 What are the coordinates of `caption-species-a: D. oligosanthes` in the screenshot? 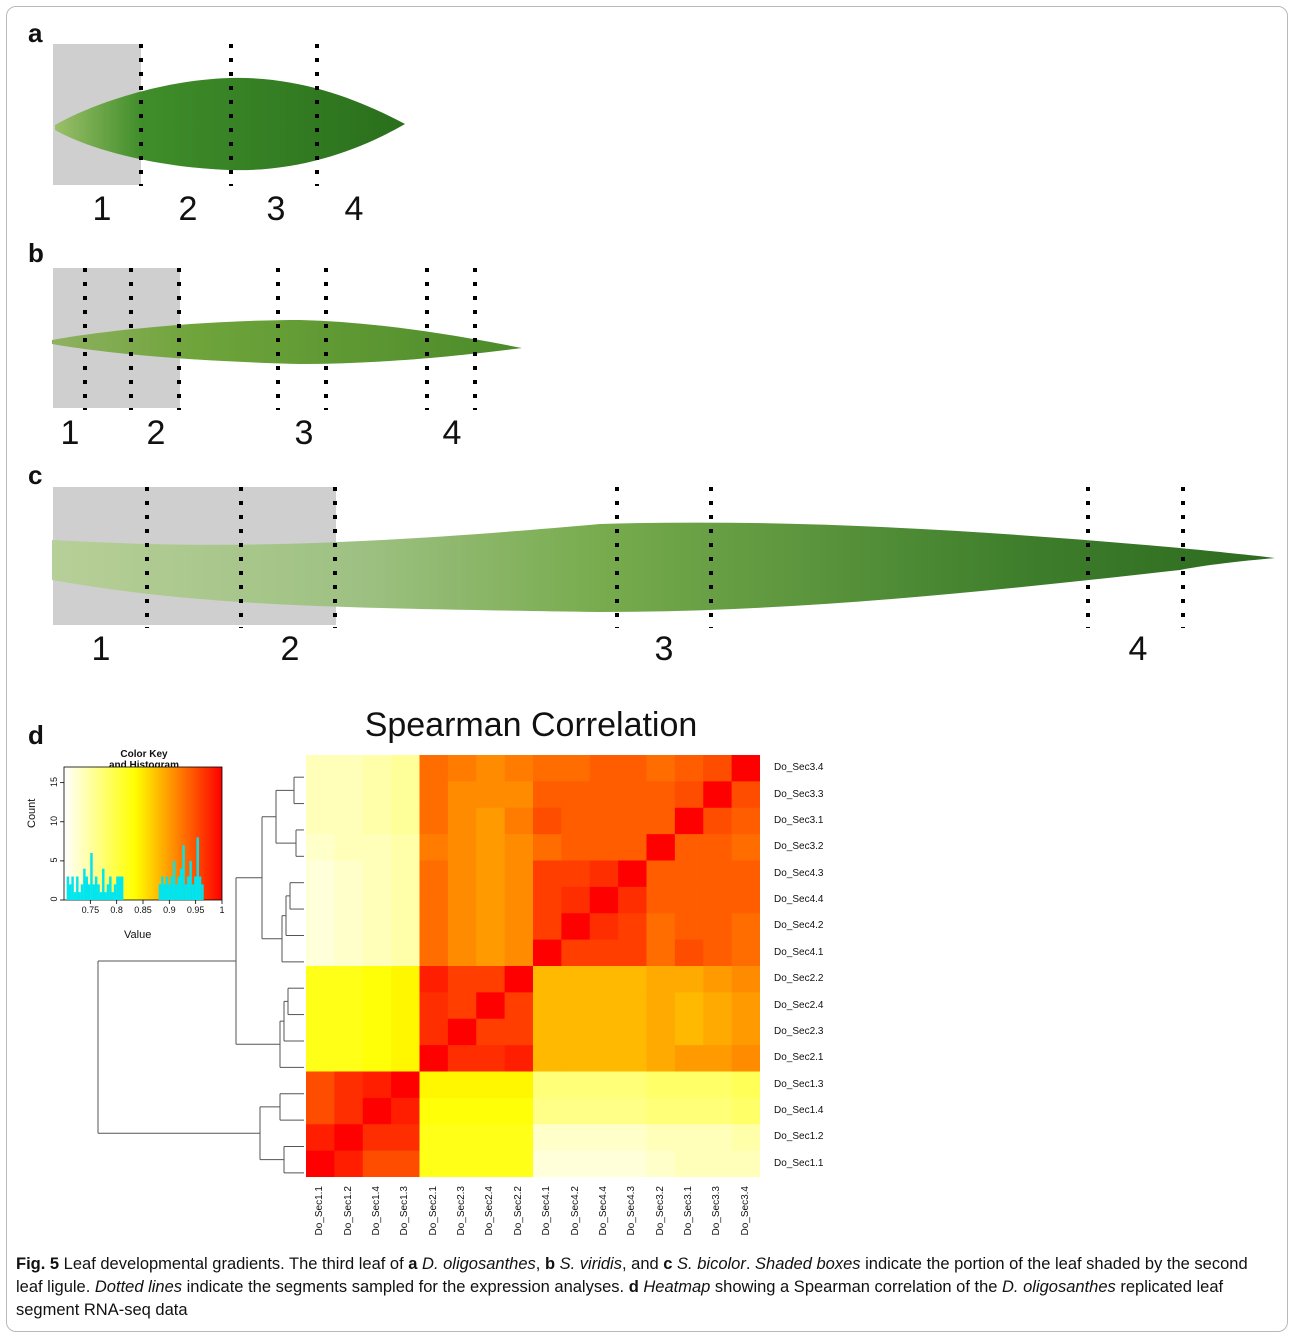 It's located at (476, 1264).